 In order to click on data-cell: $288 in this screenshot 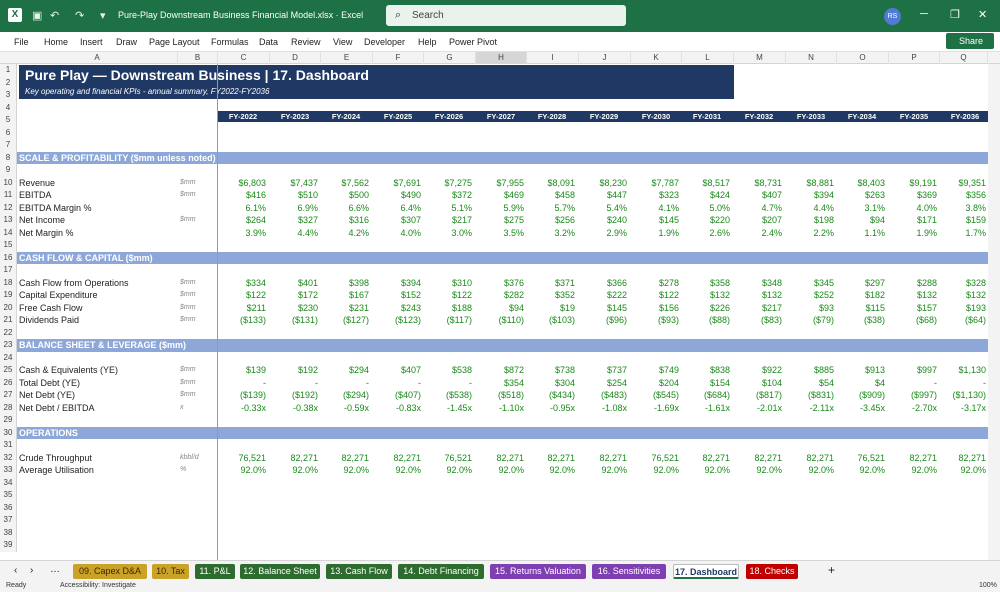, I will do `click(926, 282)`.